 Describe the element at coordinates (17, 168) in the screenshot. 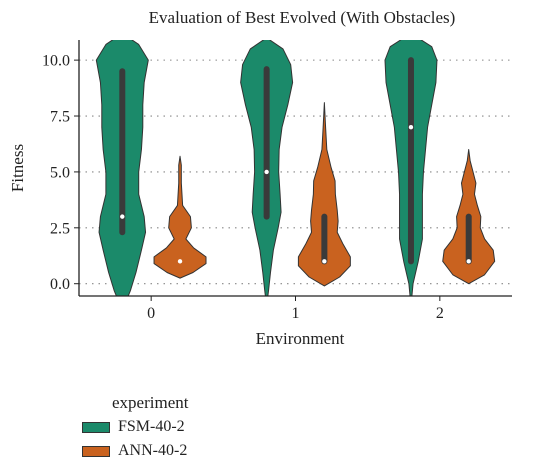

I see `y-axis-label: Fitness` at that location.